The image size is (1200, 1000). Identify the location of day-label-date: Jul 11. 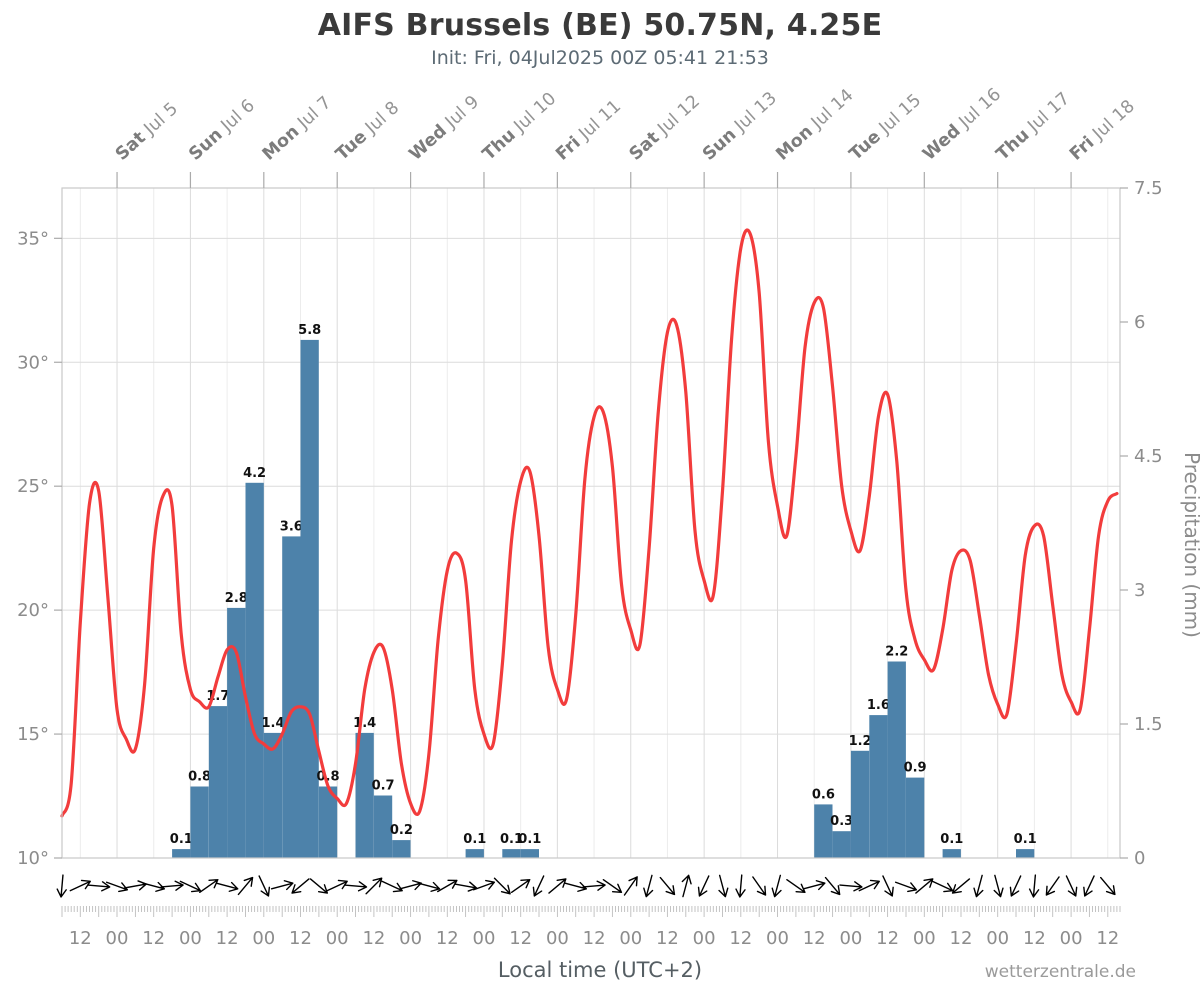
(598, 121).